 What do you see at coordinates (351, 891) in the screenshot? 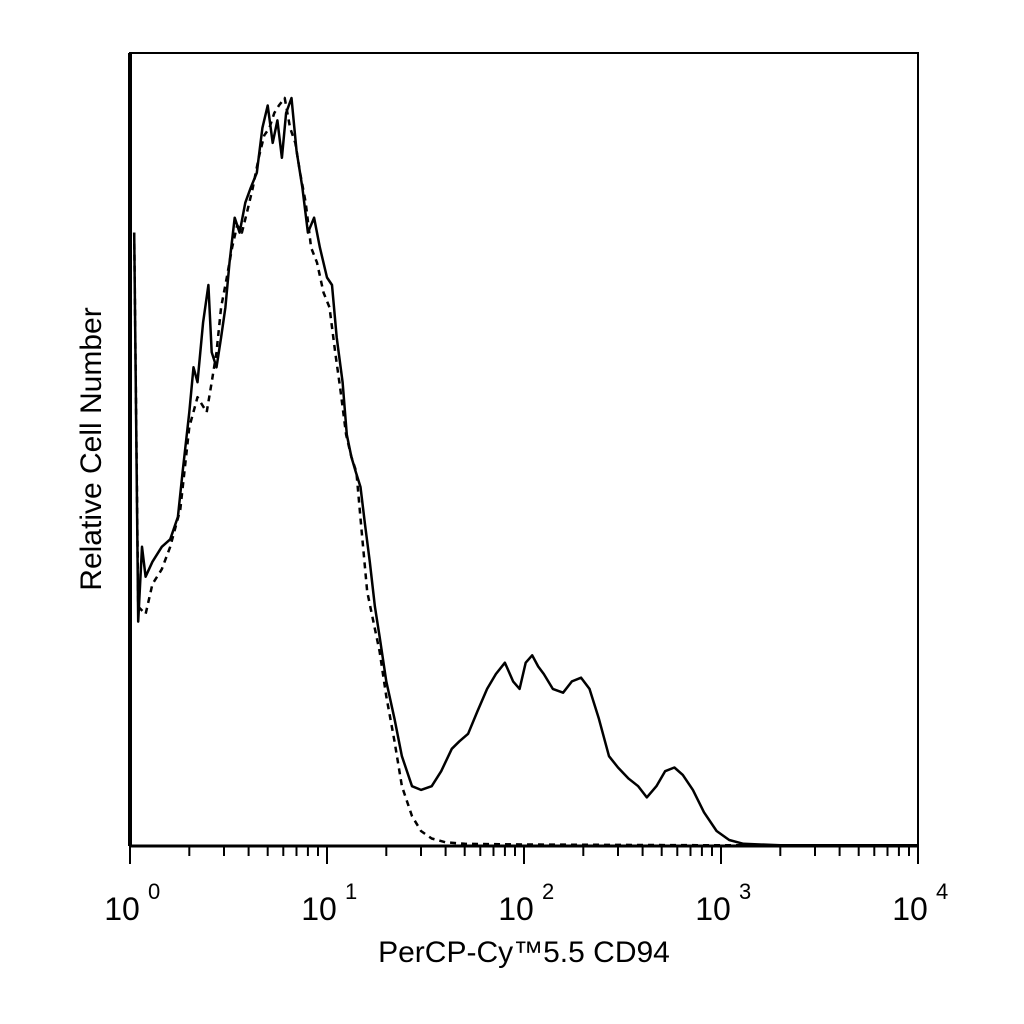
I see `x-tick-label-exponent: 1` at bounding box center [351, 891].